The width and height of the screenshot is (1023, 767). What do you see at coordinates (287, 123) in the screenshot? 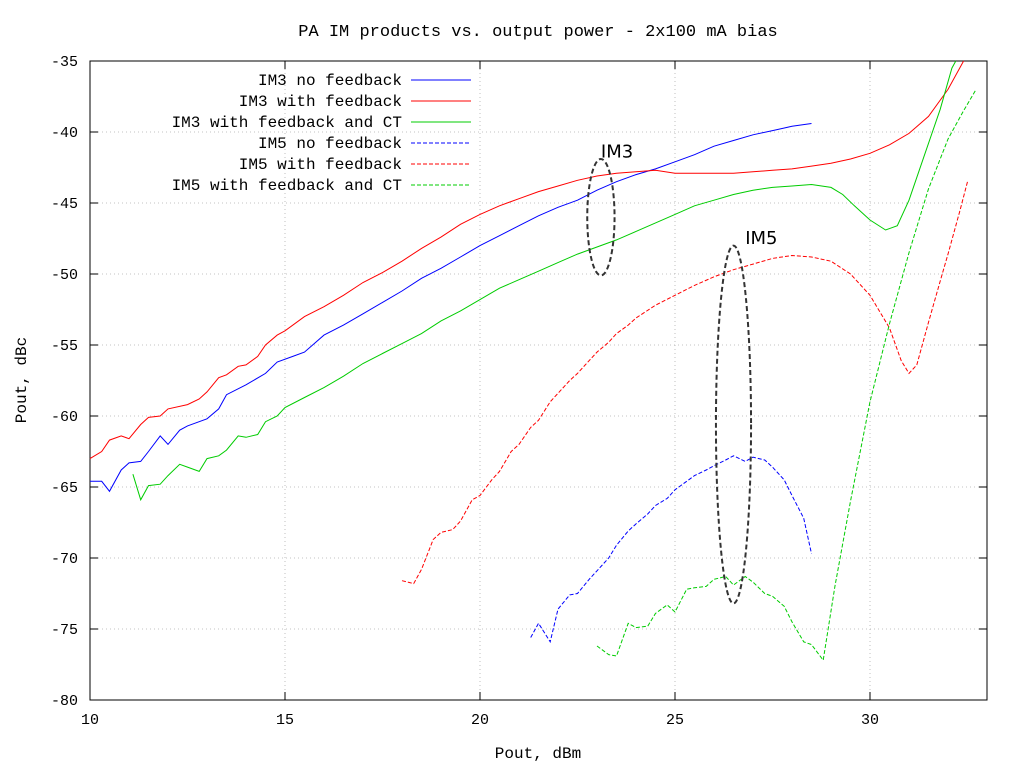
I see `legend-entry-label: IM3 with feedback and CT` at bounding box center [287, 123].